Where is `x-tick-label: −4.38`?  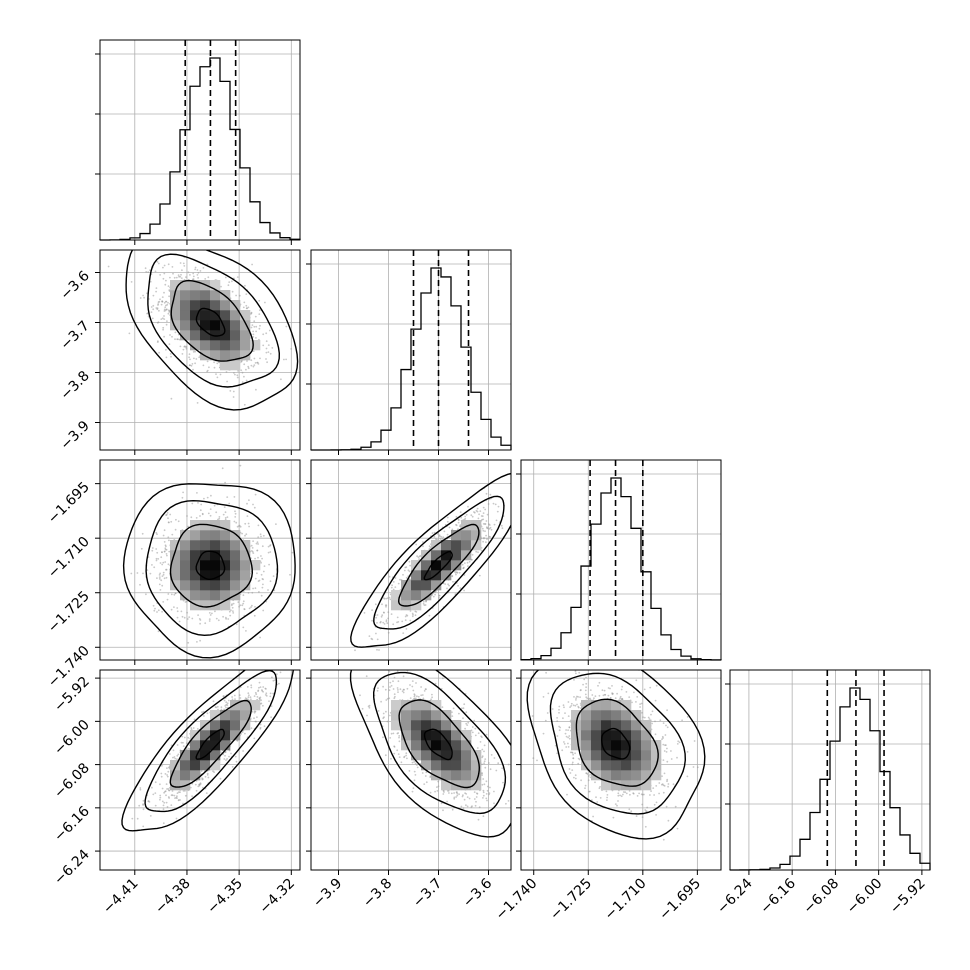
x-tick-label: −4.38 is located at coordinates (173, 897).